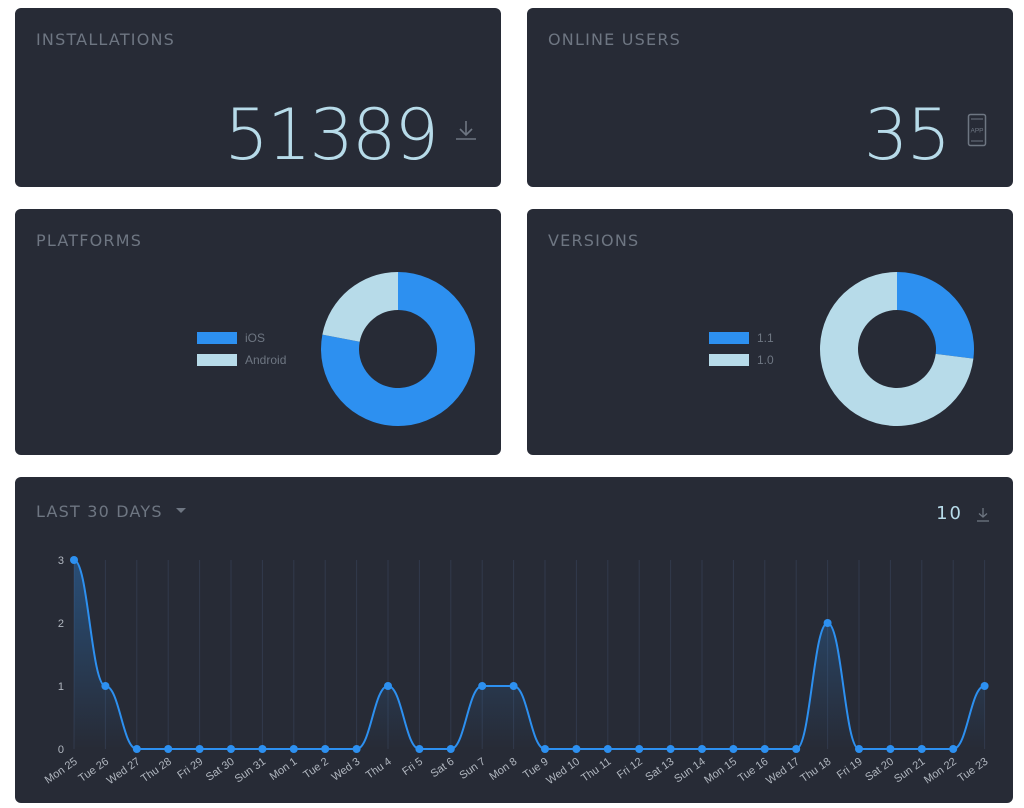 The width and height of the screenshot is (1024, 808). Describe the element at coordinates (106, 39) in the screenshot. I see `installations-title: INSTALLATIONS` at that location.